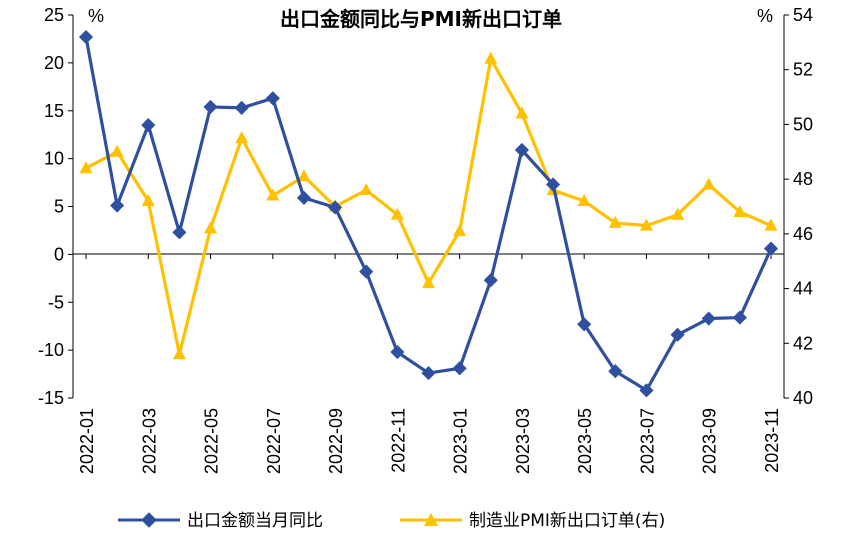 The image size is (849, 542). What do you see at coordinates (803, 179) in the screenshot?
I see `right-tick-label: 48` at bounding box center [803, 179].